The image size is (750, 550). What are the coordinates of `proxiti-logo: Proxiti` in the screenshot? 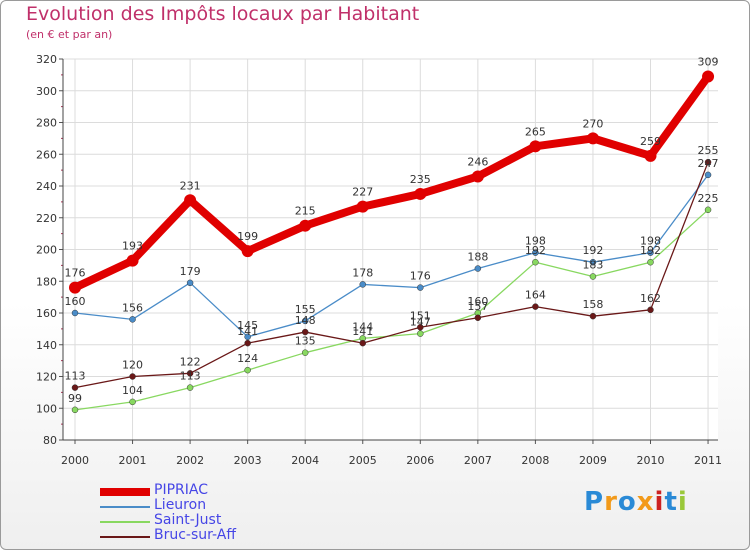 It's located at (636, 502).